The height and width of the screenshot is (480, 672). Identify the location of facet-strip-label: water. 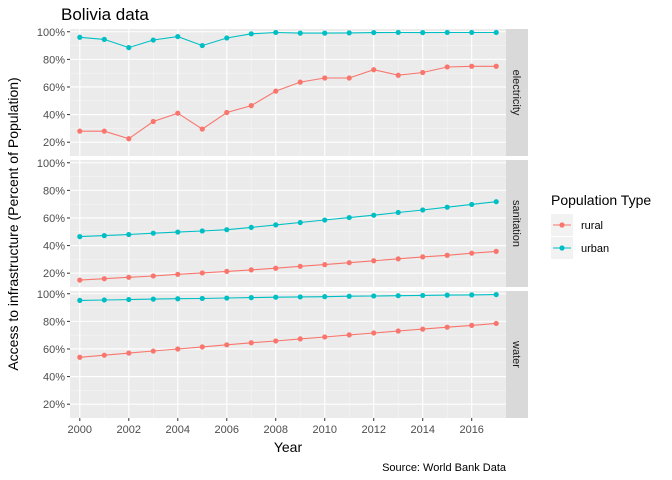
(516, 354).